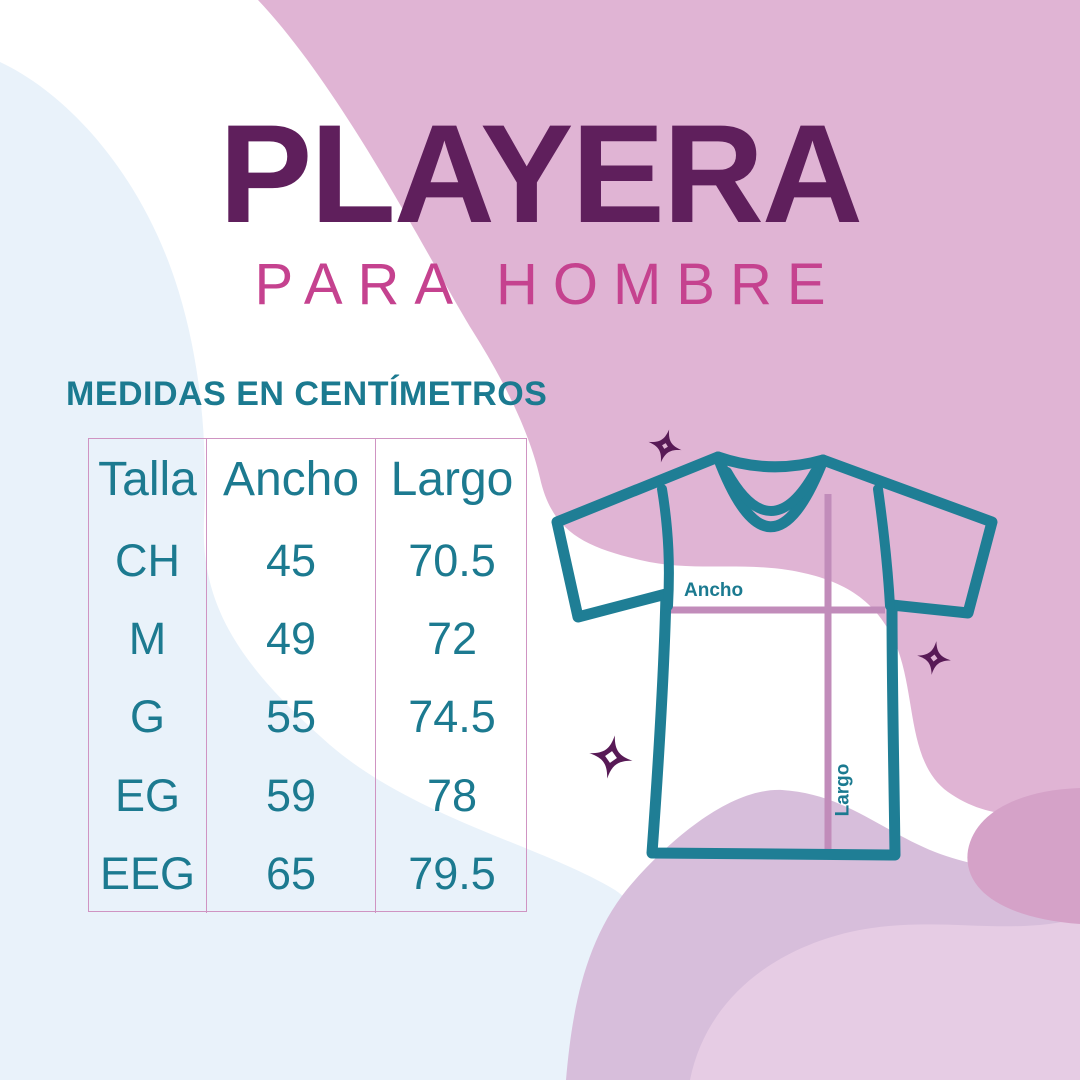 This screenshot has height=1080, width=1080. Describe the element at coordinates (843, 790) in the screenshot. I see `diagram-length-label: Largo` at that location.